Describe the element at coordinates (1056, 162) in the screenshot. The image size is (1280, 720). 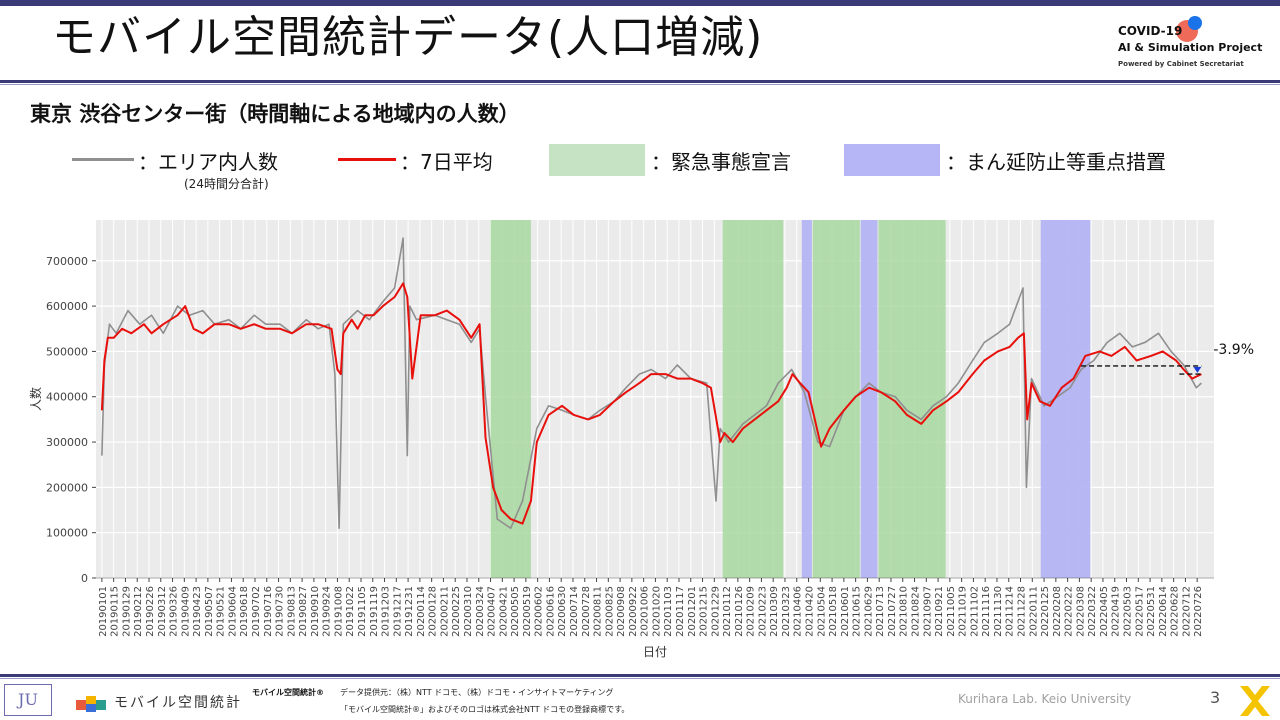
I see `legend-priority-label: ：まん延防止等重点措置` at that location.